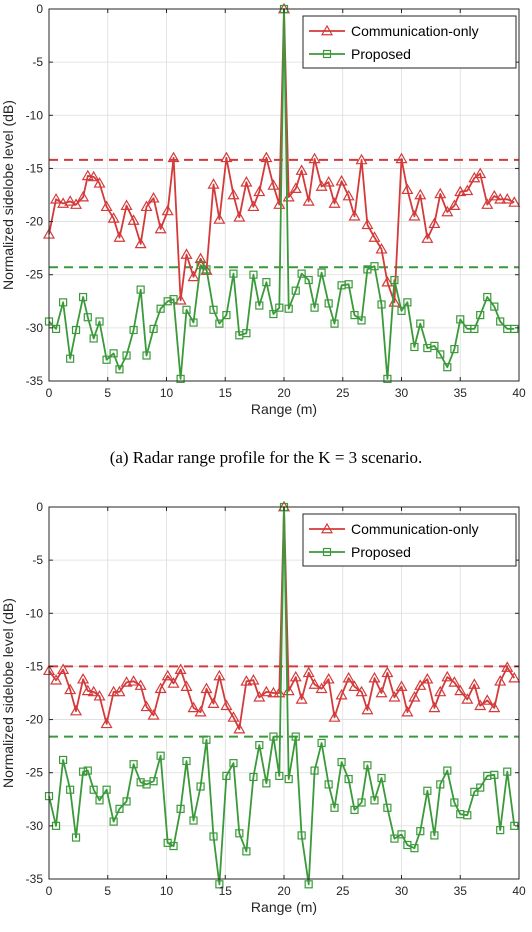 This screenshot has width=532, height=932. What do you see at coordinates (461, 393) in the screenshot?
I see `x-tick-label: 35` at bounding box center [461, 393].